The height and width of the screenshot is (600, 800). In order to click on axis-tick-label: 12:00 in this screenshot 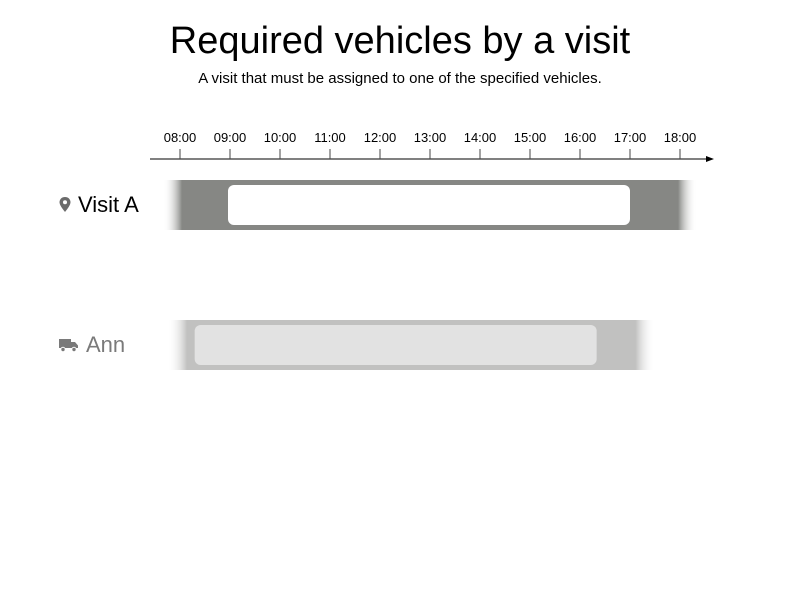, I will do `click(380, 137)`.